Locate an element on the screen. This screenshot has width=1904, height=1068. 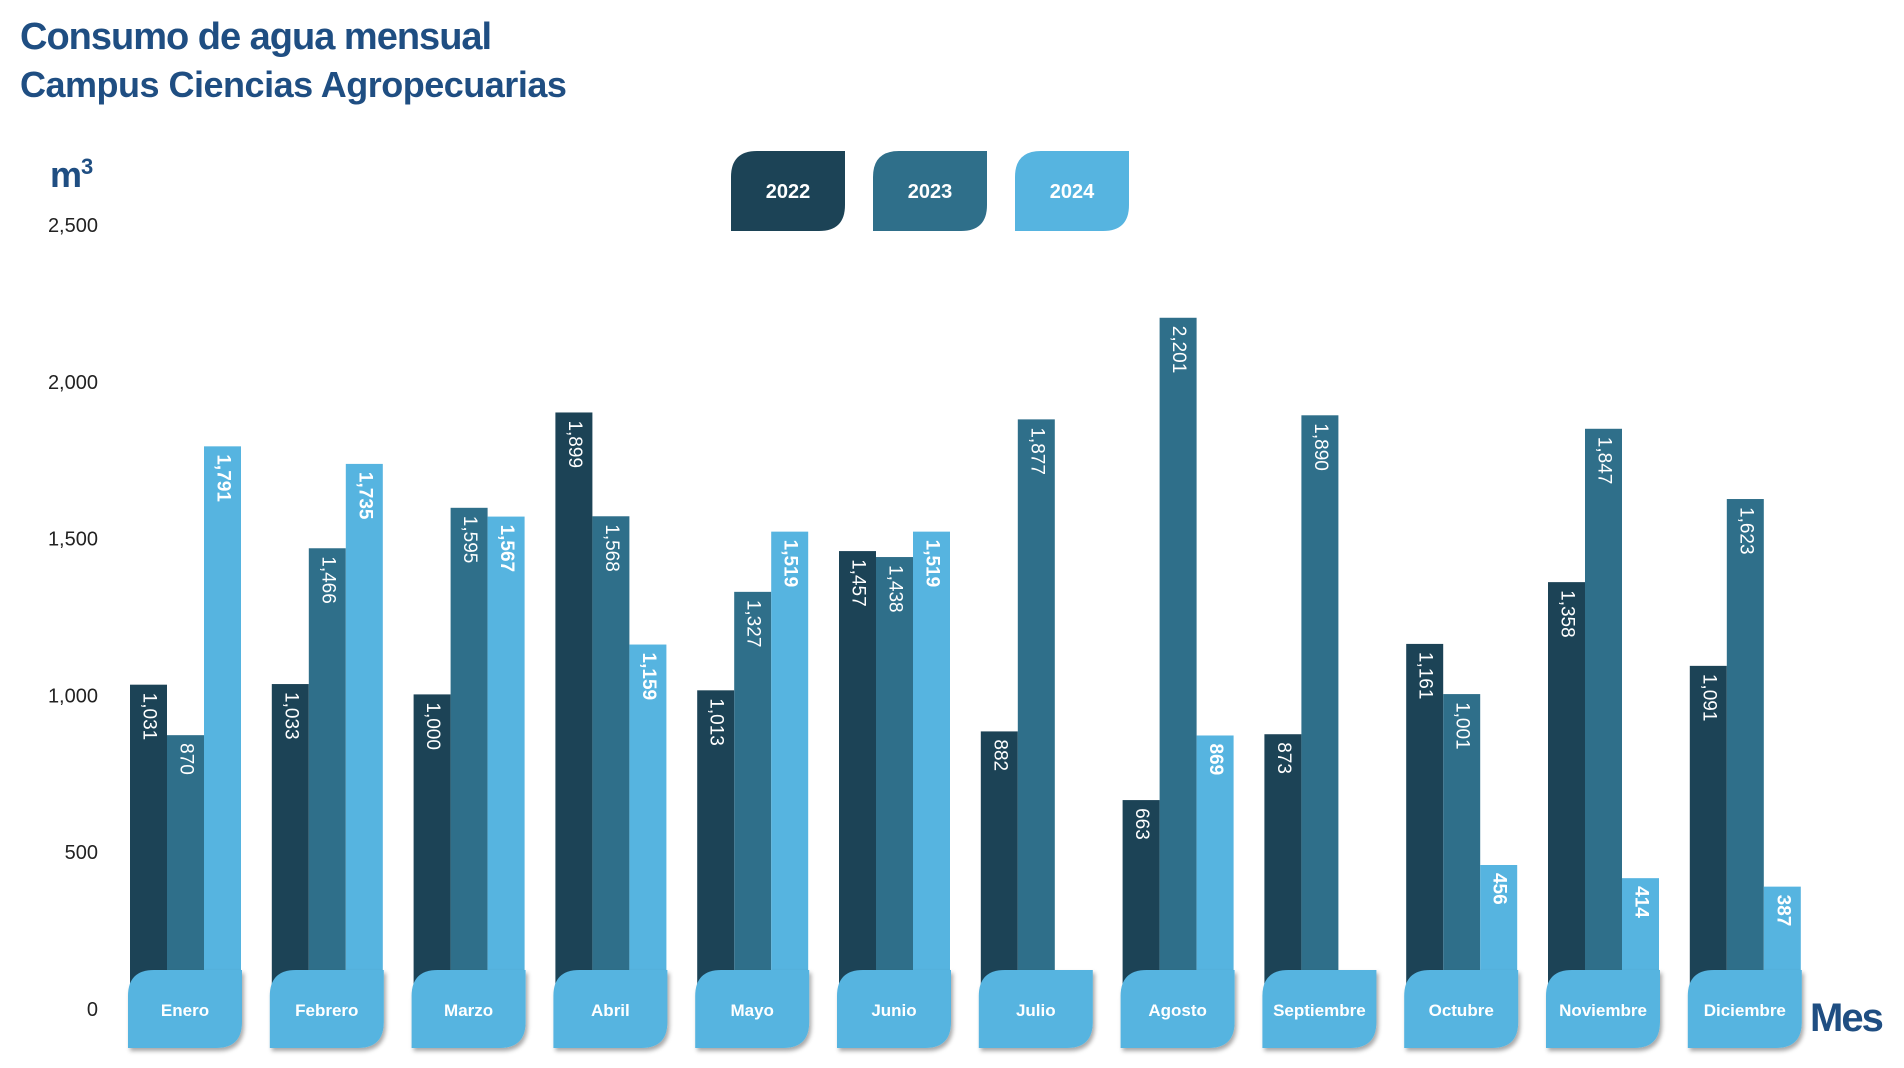
x-tick-label: Agosto is located at coordinates (1177, 1010).